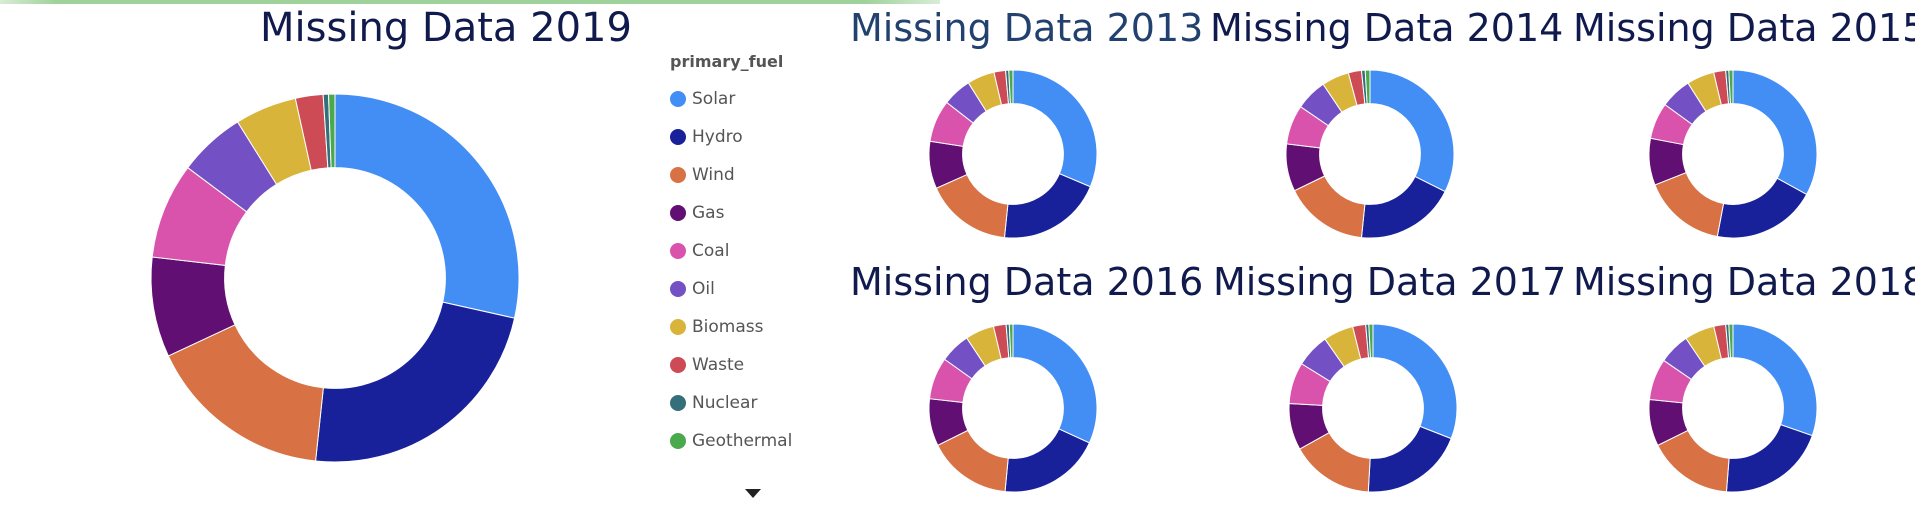 This screenshot has height=506, width=1915. I want to click on legend-item-biomass: Biomass, so click(738, 327).